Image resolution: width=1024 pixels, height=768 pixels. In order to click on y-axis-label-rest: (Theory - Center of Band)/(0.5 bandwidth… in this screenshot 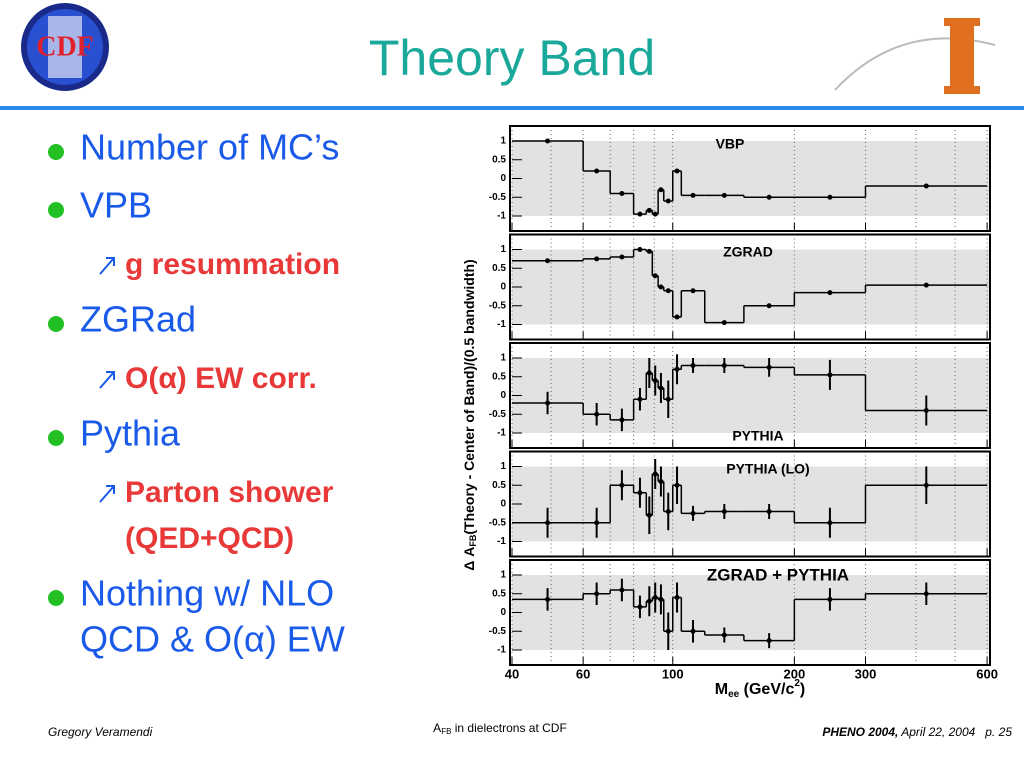, I will do `click(469, 396)`.